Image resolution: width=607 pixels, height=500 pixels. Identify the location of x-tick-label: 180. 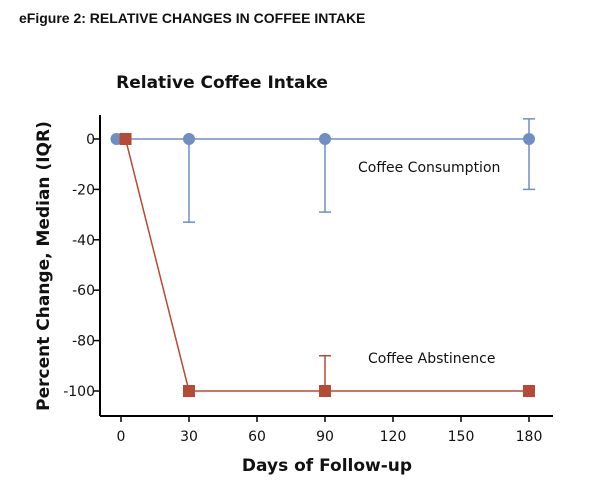
(529, 437).